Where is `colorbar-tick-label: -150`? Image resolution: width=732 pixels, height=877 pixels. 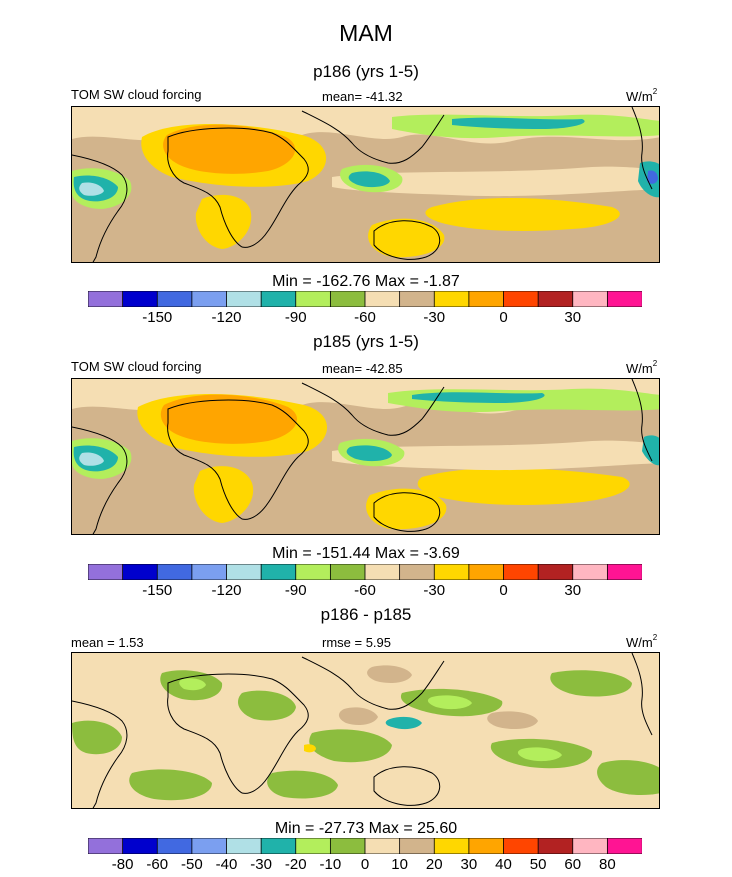
colorbar-tick-label: -150 is located at coordinates (157, 317).